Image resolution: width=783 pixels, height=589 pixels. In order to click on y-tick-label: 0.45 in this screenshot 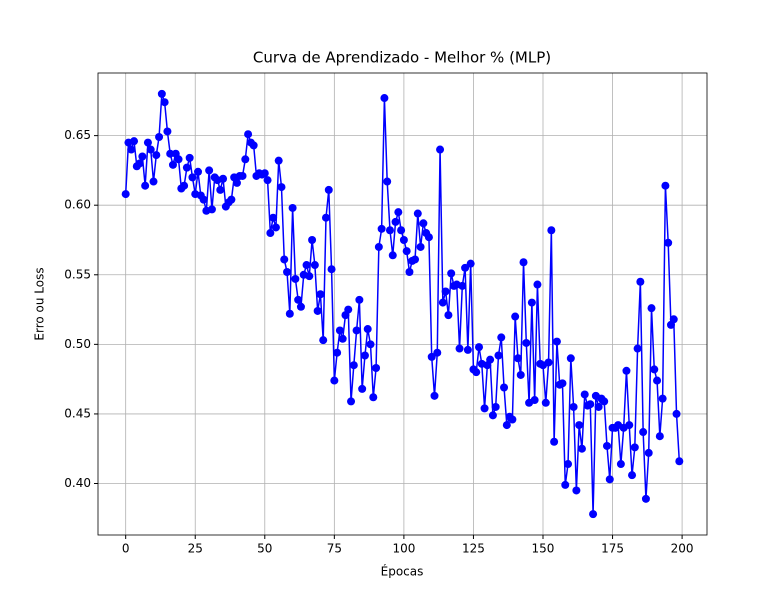, I will do `click(77, 413)`.